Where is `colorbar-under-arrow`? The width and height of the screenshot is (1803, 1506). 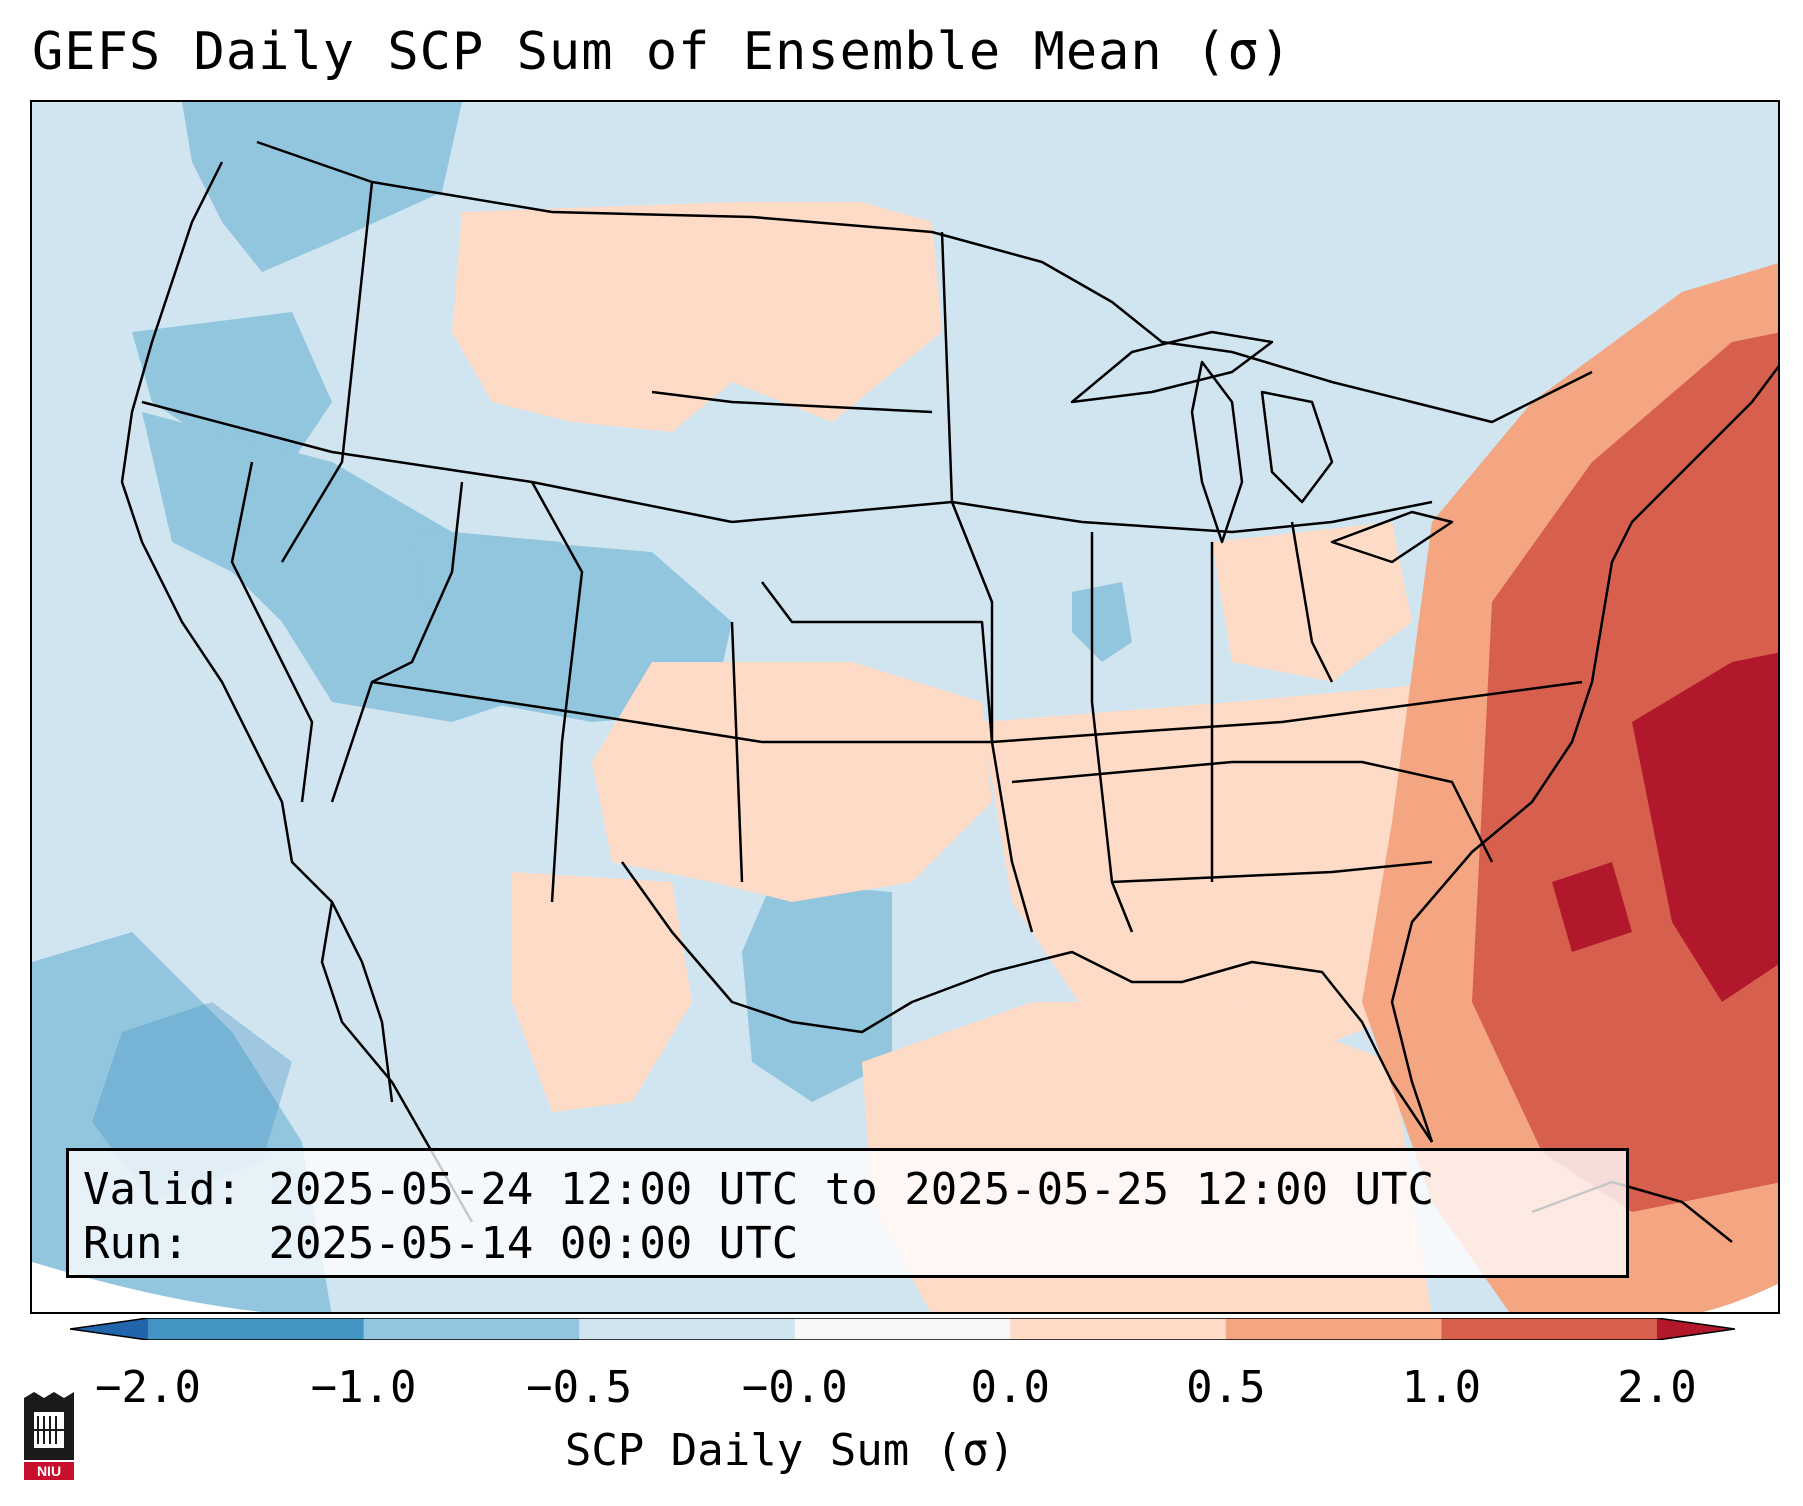
colorbar-under-arrow is located at coordinates (109, 1329).